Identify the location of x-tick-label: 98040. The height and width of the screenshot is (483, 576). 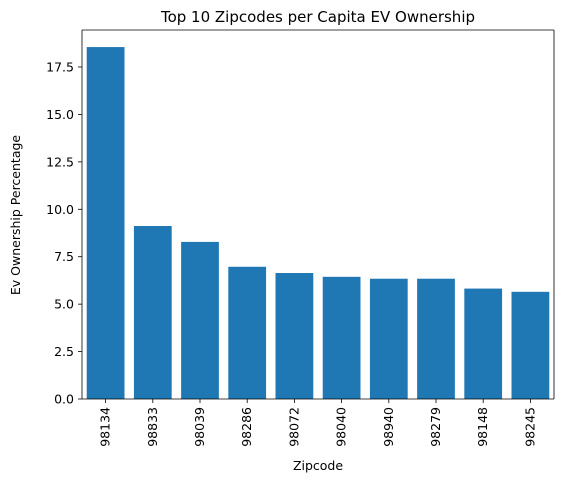
(341, 427).